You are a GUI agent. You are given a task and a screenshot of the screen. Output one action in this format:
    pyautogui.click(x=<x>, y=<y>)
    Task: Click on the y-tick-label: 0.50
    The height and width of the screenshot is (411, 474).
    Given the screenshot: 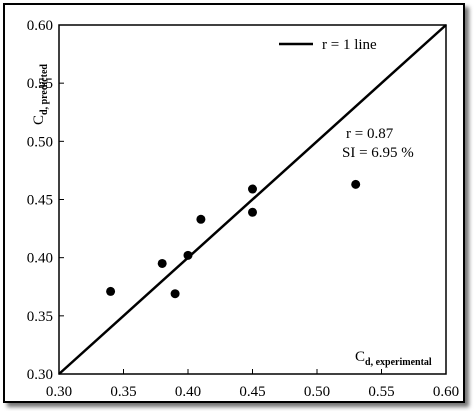 What is the action you would take?
    pyautogui.click(x=40, y=142)
    